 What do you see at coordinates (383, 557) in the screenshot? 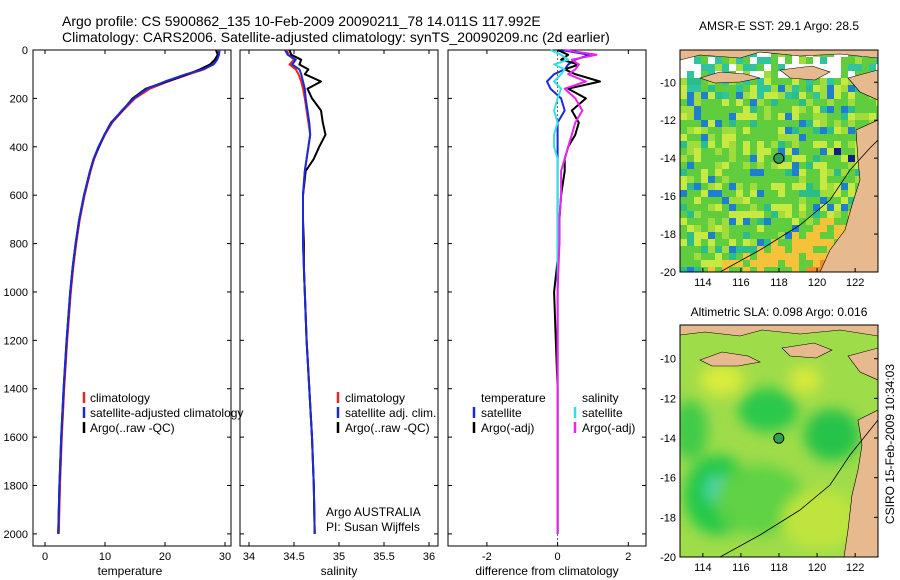
I see `x-tick-label: 35.5` at bounding box center [383, 557].